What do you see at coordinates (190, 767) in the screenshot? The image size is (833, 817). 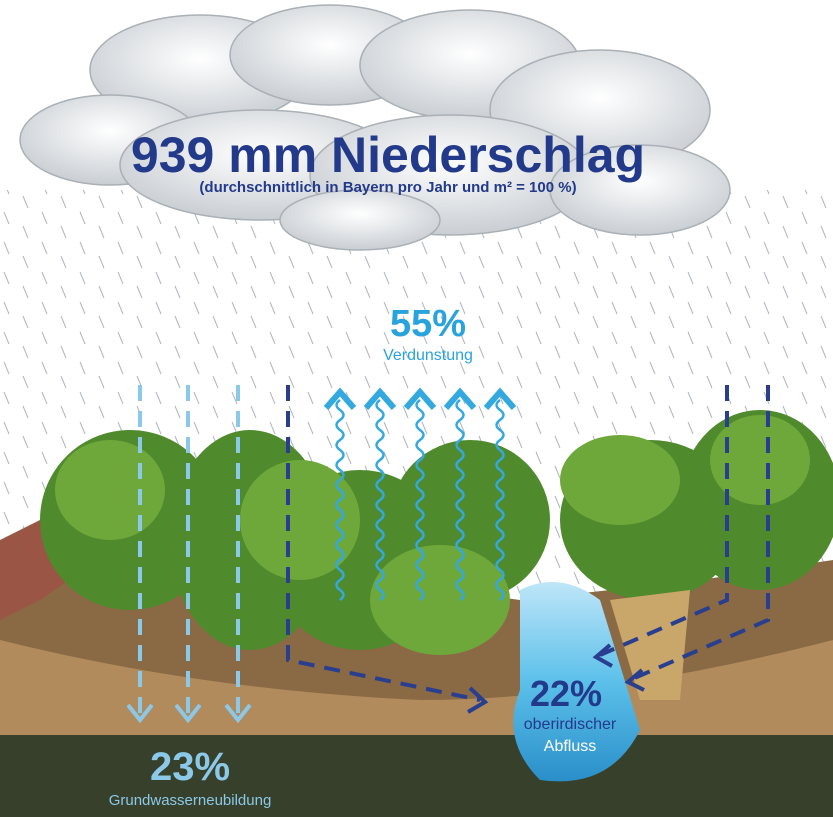 I see `groundwater-percent: 23%` at bounding box center [190, 767].